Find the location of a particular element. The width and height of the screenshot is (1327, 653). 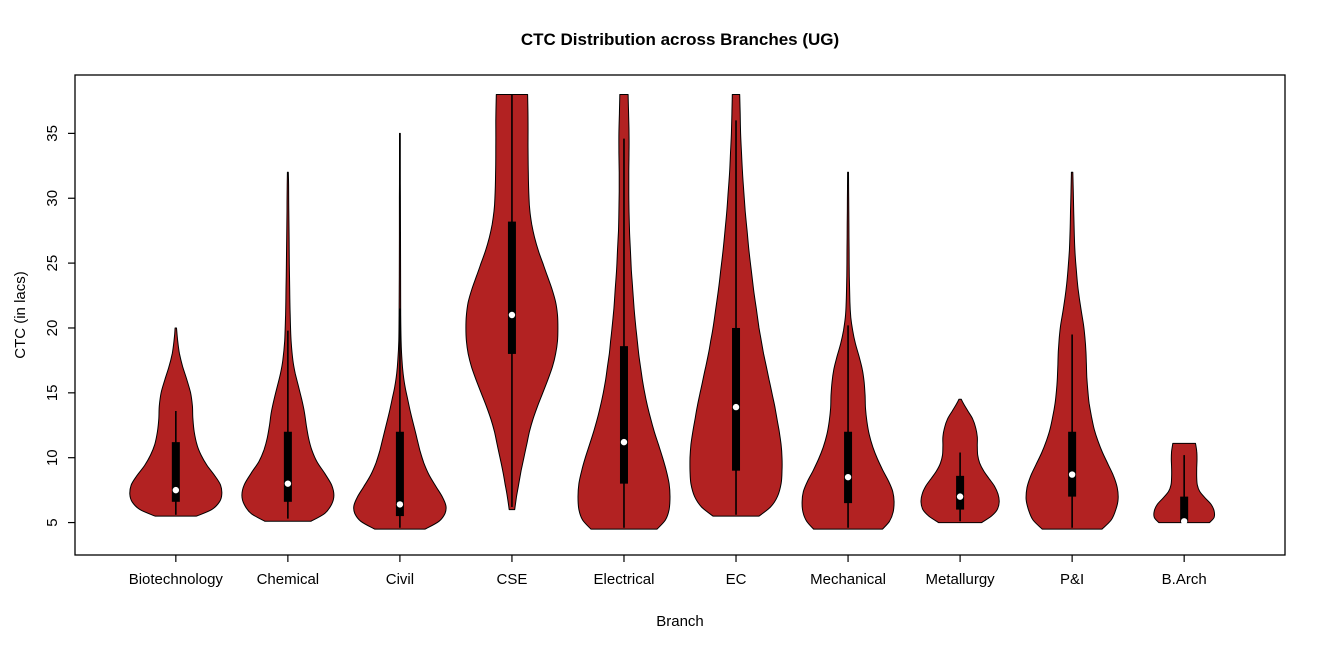

x-tick-label-mechanical: Mechanical is located at coordinates (848, 579).